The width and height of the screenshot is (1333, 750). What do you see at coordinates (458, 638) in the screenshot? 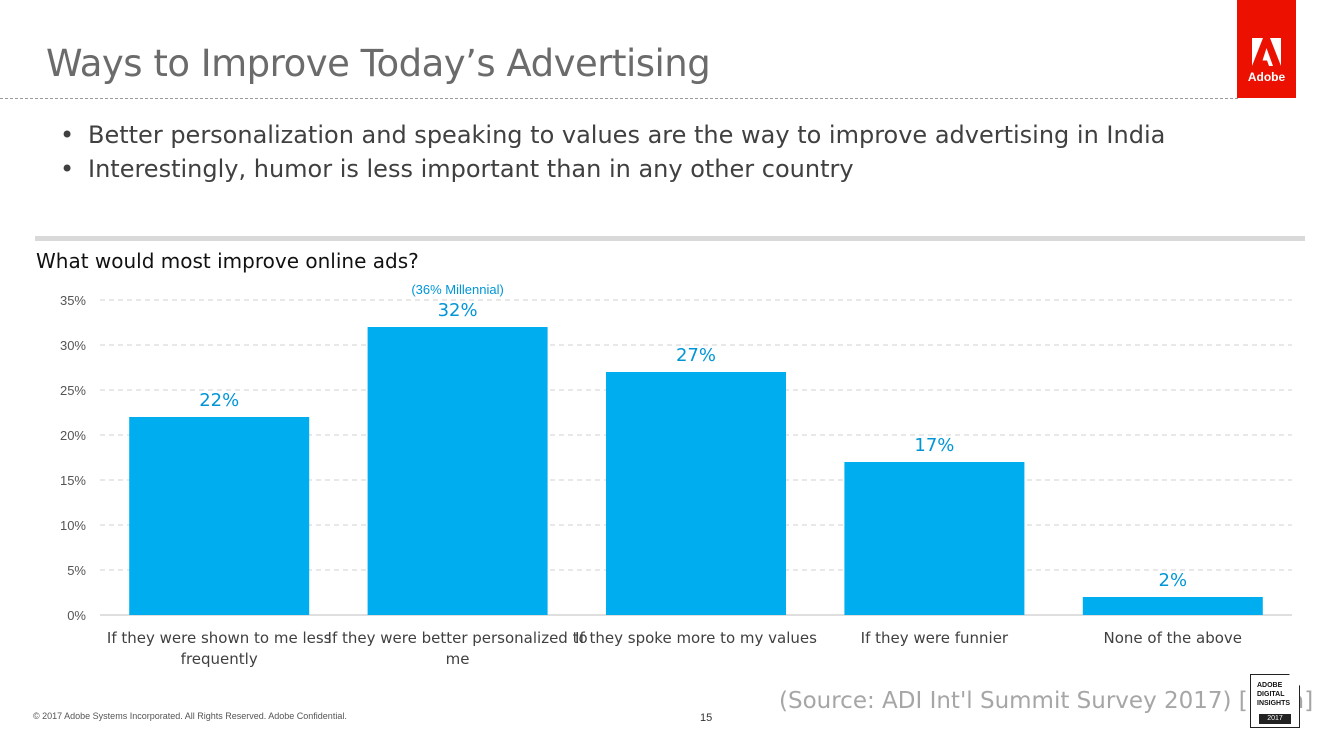
I see `x-category-label: If they were better personalized to` at bounding box center [458, 638].